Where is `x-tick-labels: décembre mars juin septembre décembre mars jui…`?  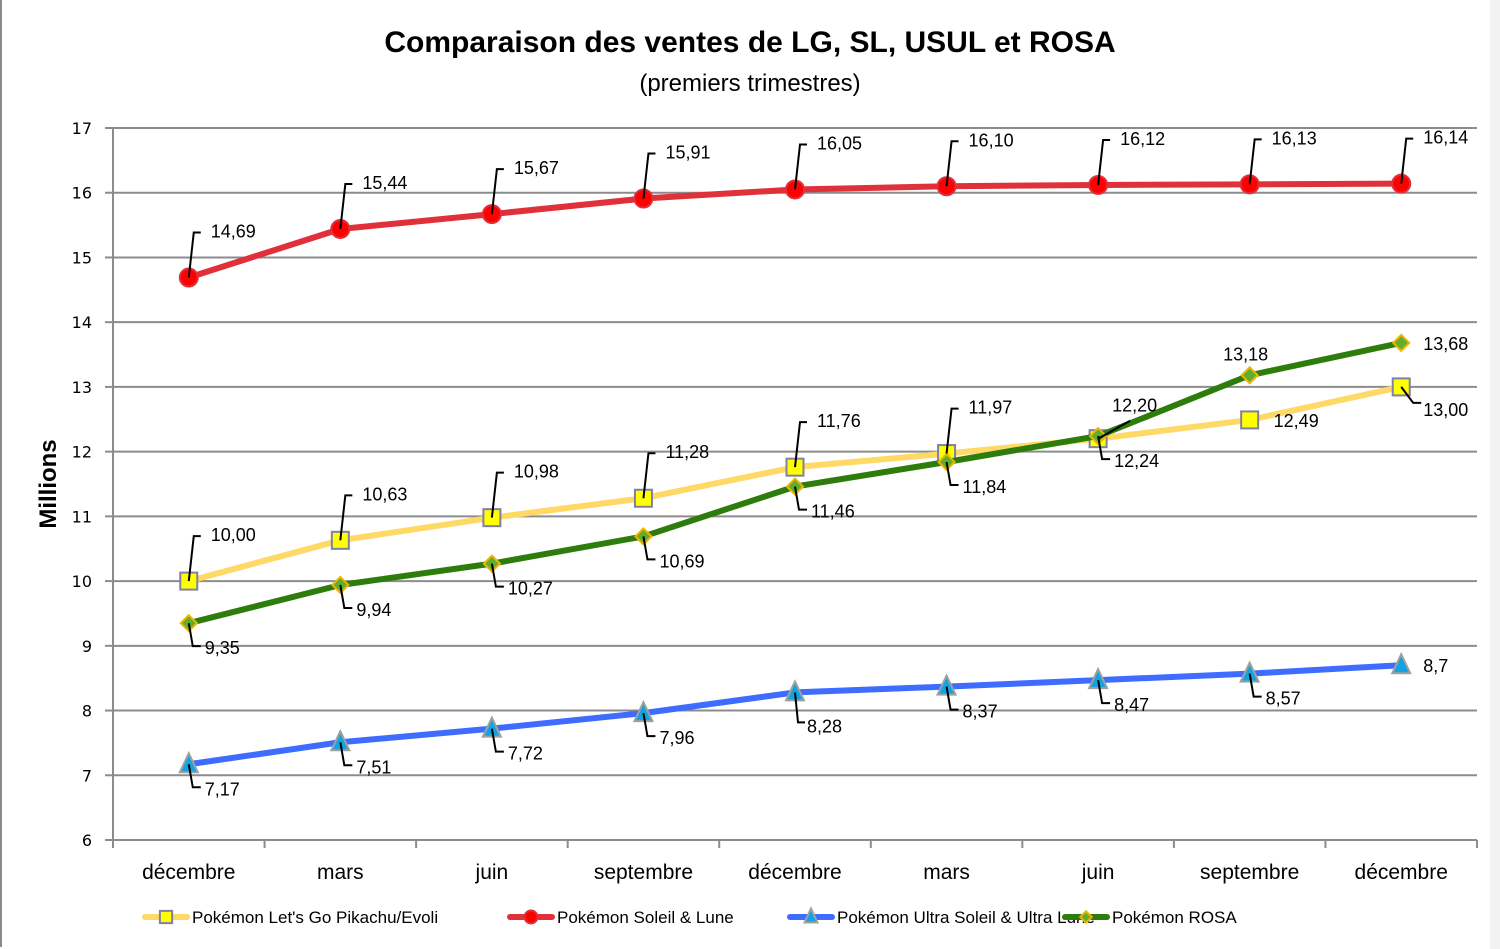
x-tick-labels: décembre mars juin septembre décembre mars jui… is located at coordinates (795, 872).